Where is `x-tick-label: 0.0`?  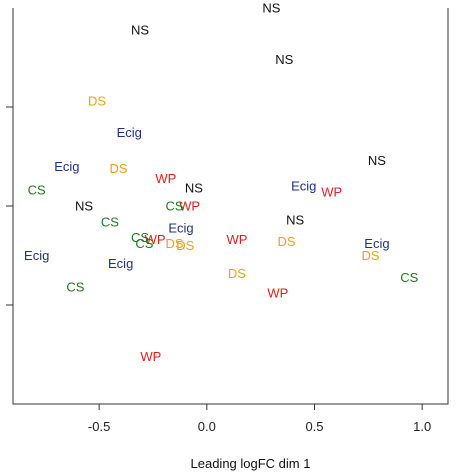 x-tick-label: 0.0 is located at coordinates (207, 426).